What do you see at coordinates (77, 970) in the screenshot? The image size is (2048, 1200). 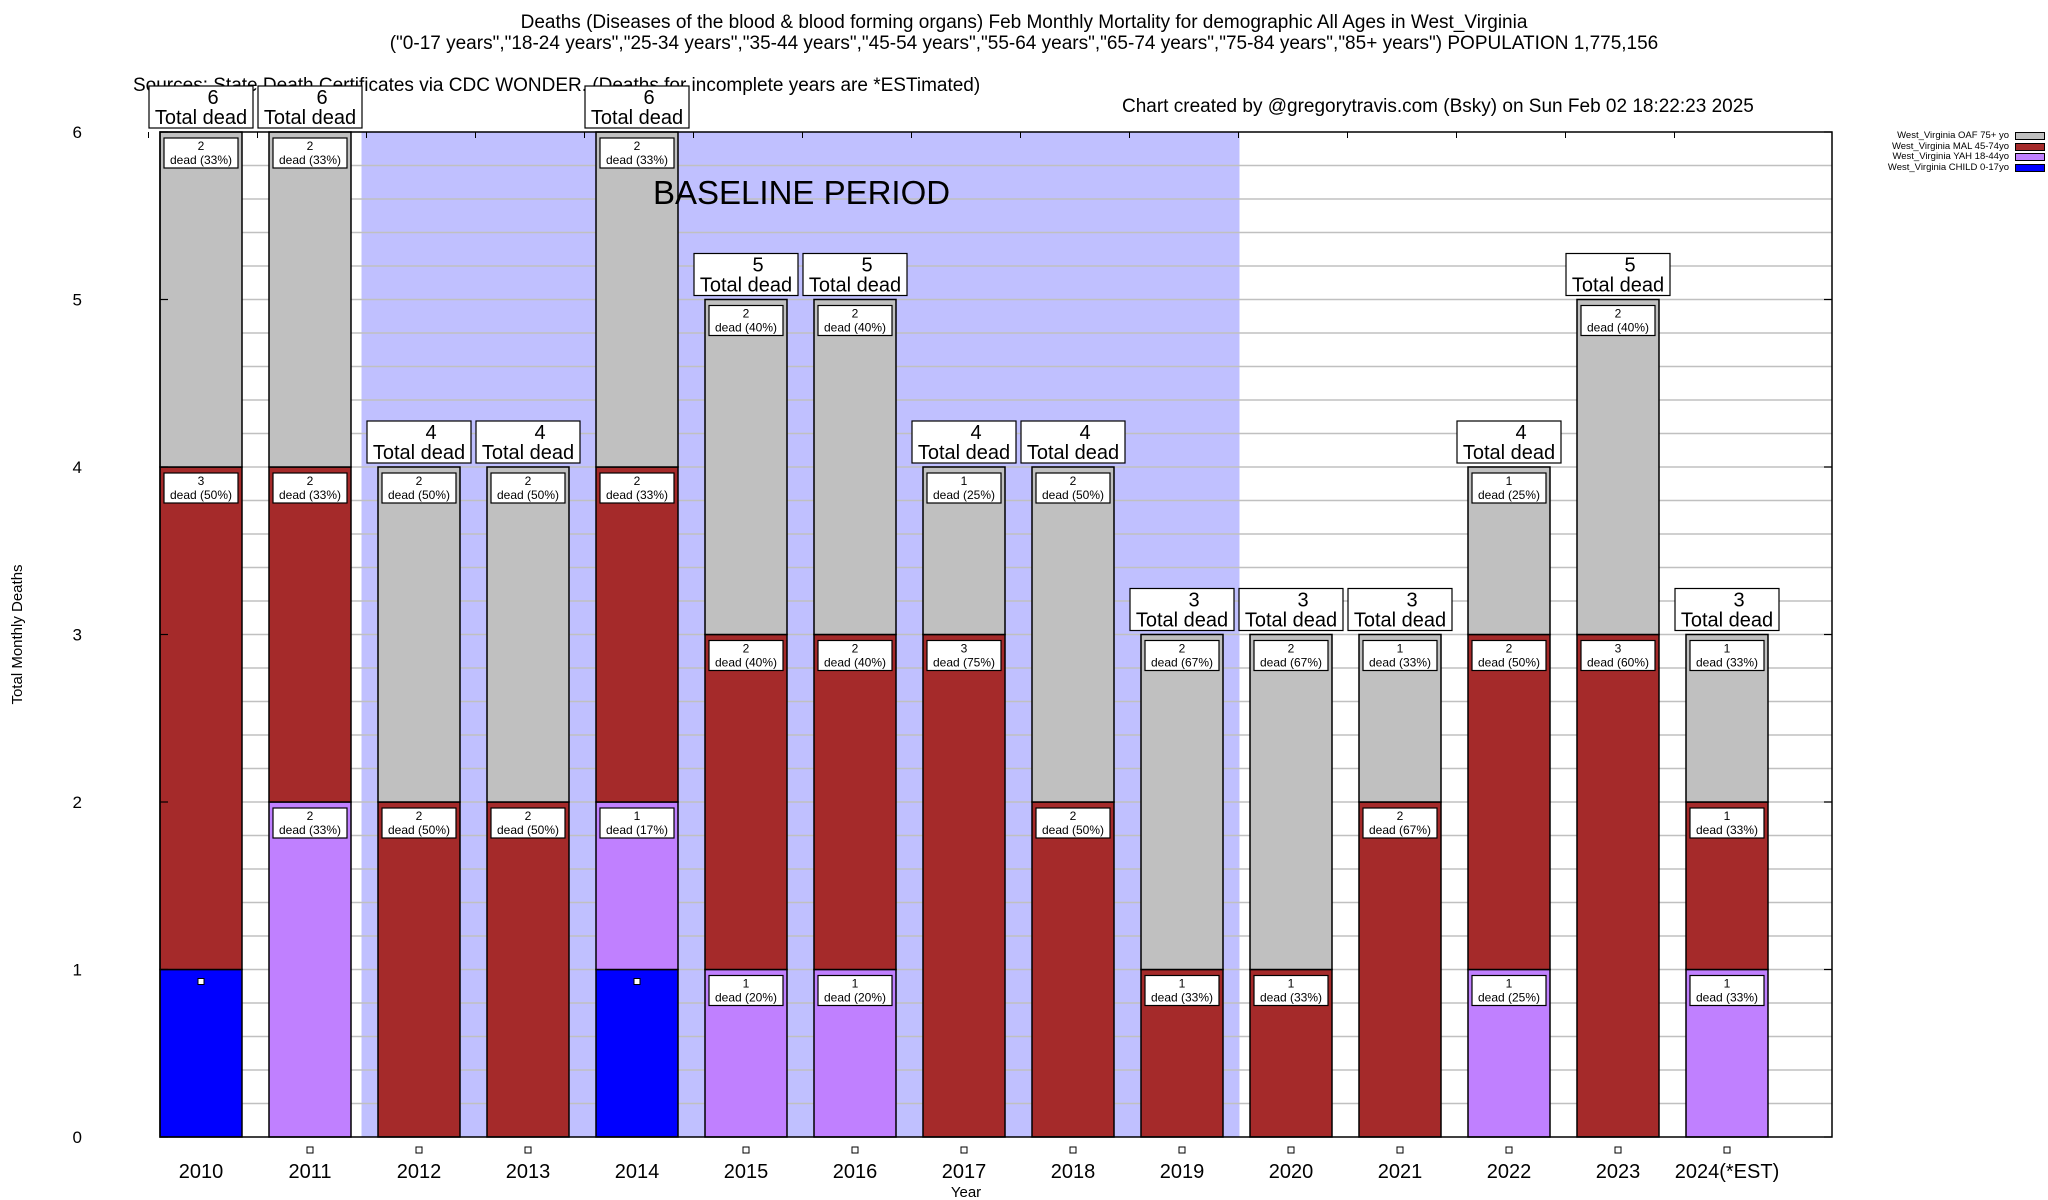 I see `y-tick-label: 1` at bounding box center [77, 970].